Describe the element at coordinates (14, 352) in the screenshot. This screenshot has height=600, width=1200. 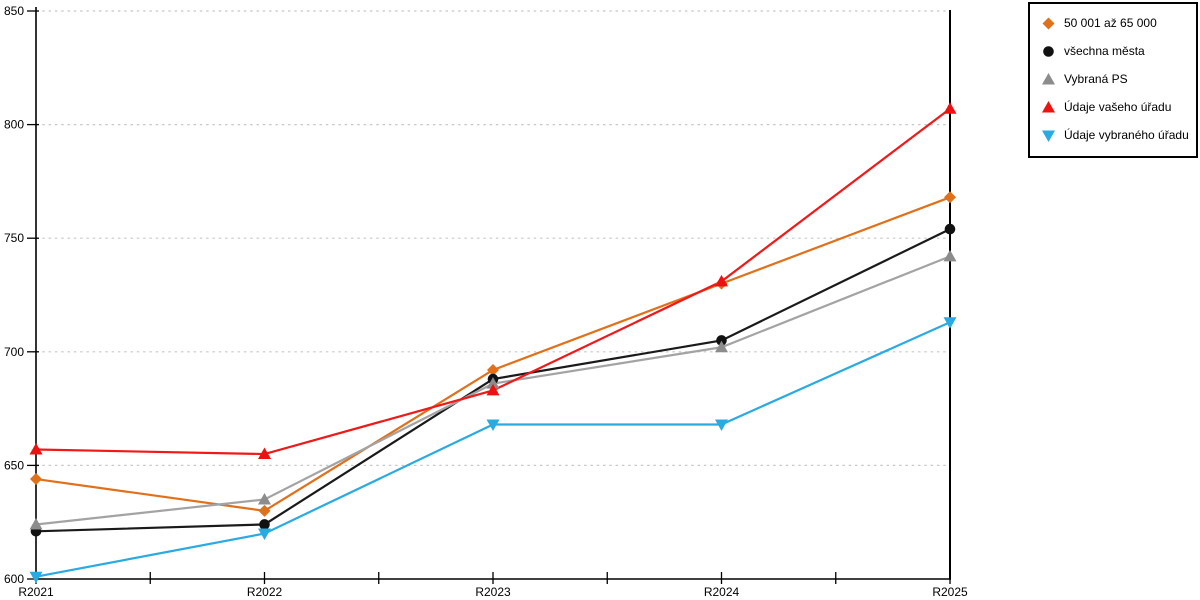
I see `y-tick-label: 700` at that location.